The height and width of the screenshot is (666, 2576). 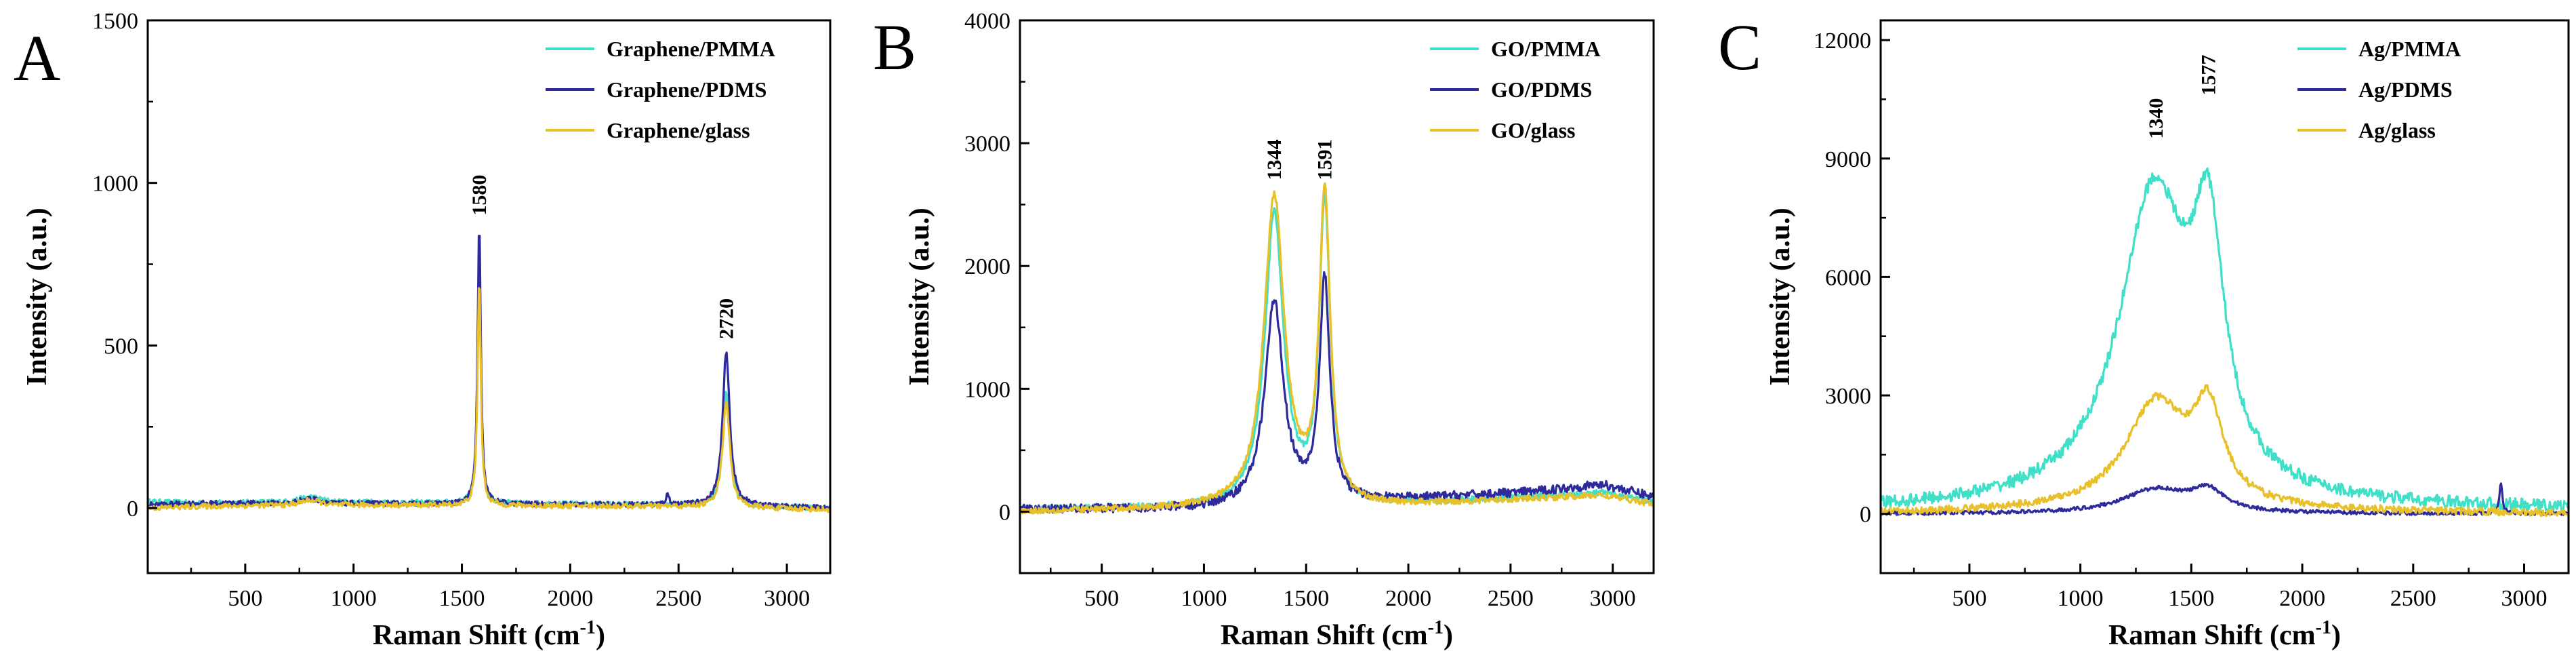 I want to click on series-line-graphene-glass, so click(x=489, y=400).